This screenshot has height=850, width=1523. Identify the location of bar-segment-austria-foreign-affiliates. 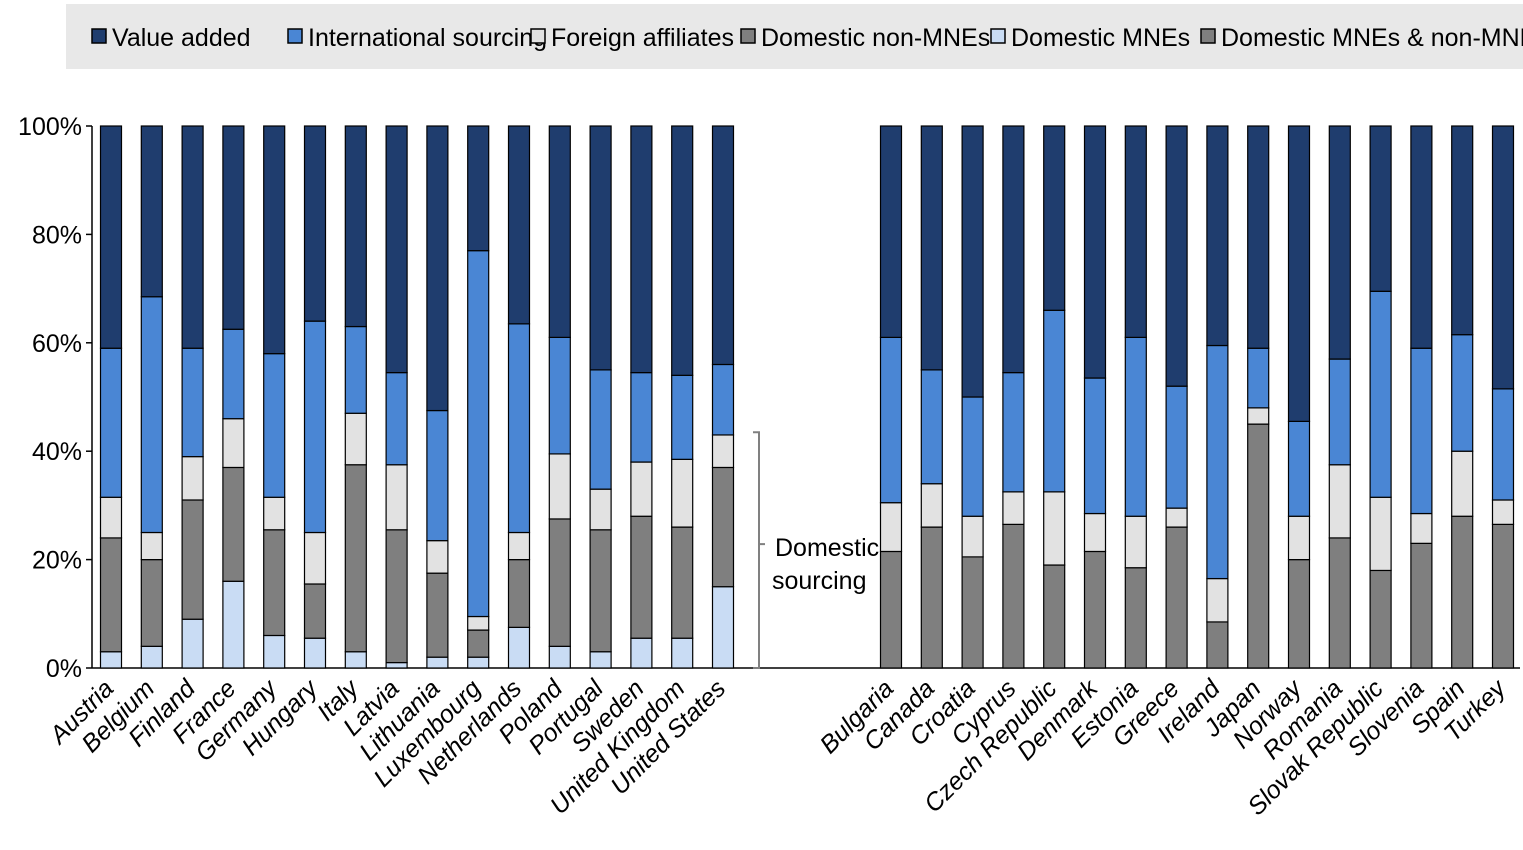
(111, 517).